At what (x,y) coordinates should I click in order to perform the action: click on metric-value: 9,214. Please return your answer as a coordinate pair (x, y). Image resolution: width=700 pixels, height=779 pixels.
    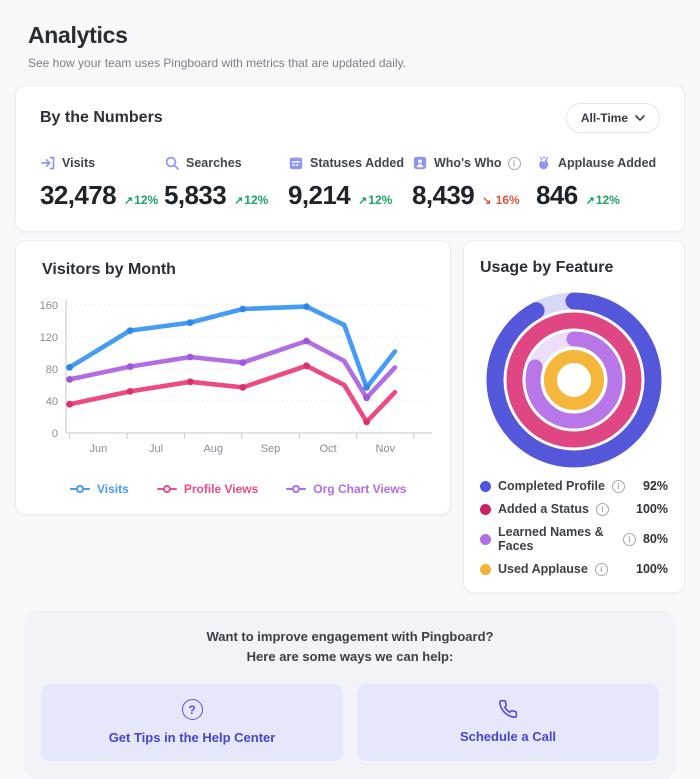
    Looking at the image, I should click on (319, 195).